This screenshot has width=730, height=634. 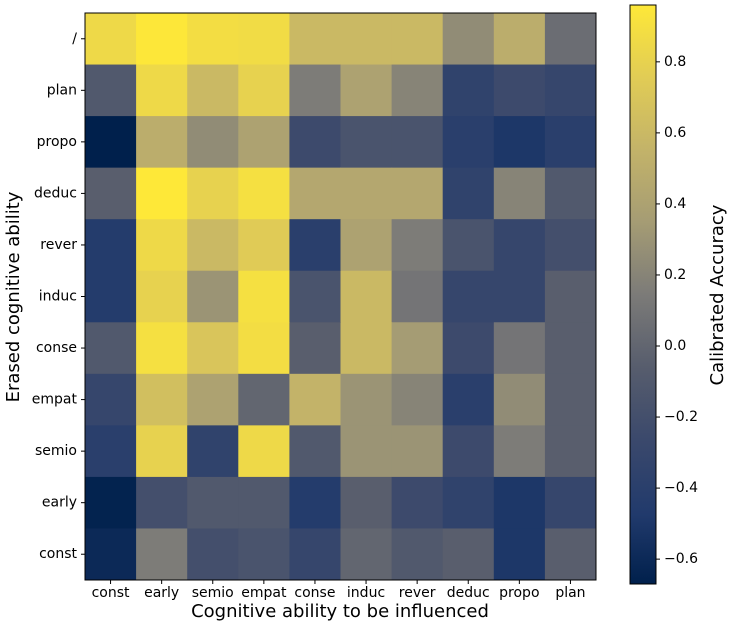 What do you see at coordinates (675, 62) in the screenshot?
I see `colorbar-tick-label: 0.8` at bounding box center [675, 62].